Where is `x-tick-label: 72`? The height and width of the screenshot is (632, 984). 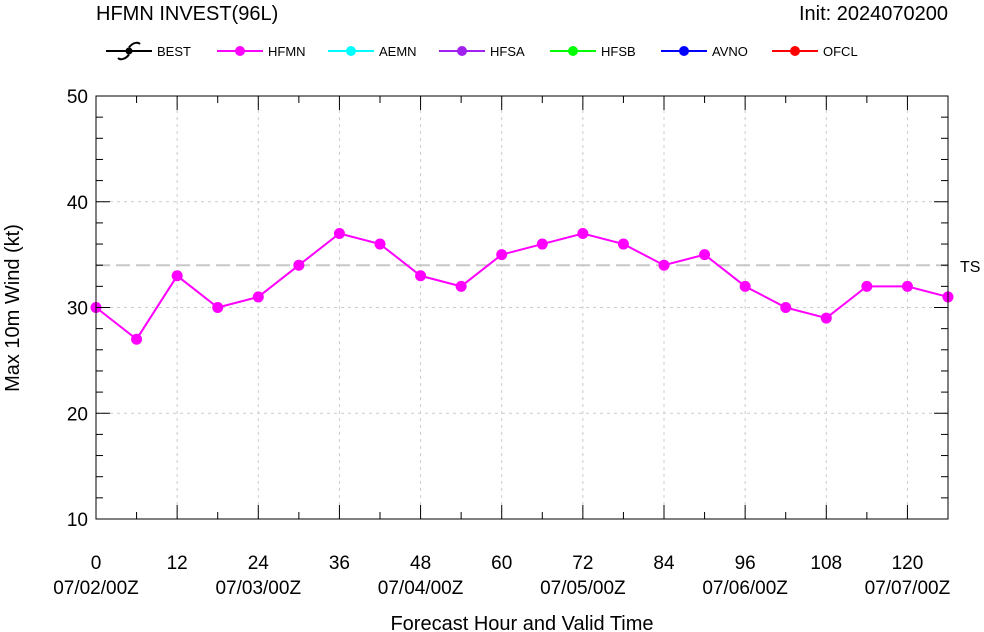
x-tick-label: 72 is located at coordinates (582, 563).